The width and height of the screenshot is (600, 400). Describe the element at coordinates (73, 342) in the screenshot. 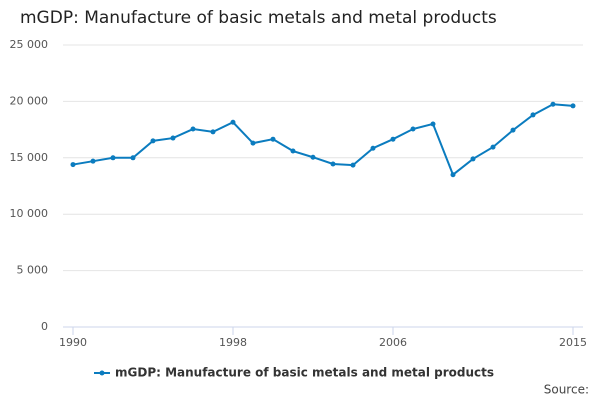

I see `x-tick-label: 1990` at that location.